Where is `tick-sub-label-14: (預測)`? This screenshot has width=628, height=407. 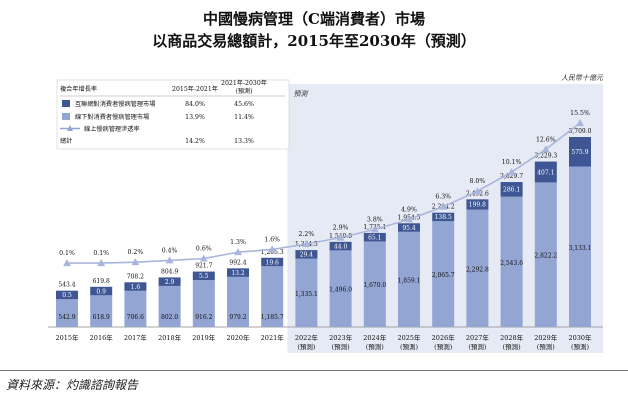
tick-sub-label-14: (預測) is located at coordinates (546, 346).